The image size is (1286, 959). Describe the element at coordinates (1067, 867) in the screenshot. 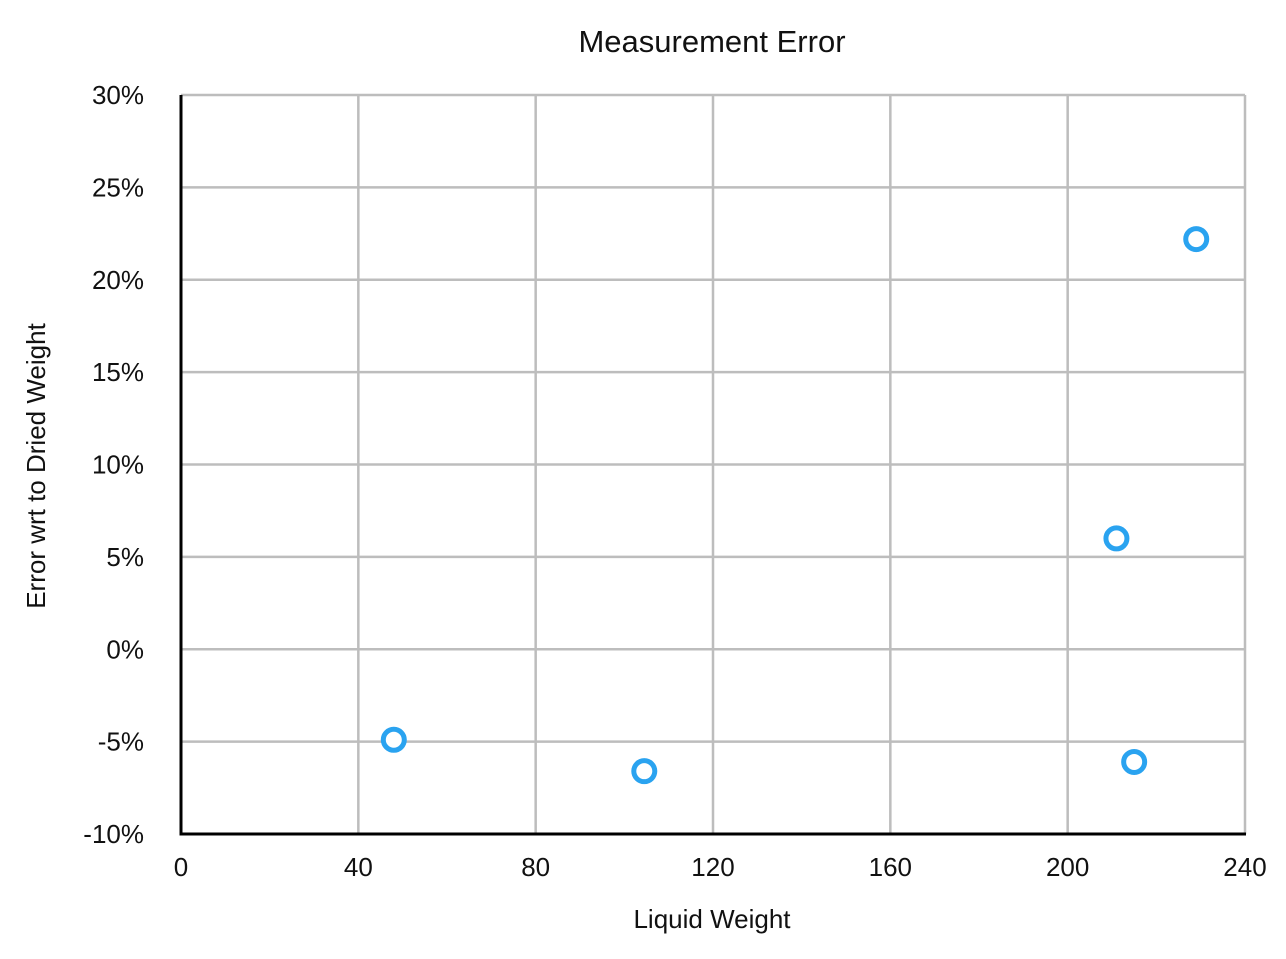

I see `x-tick-label: 200` at that location.